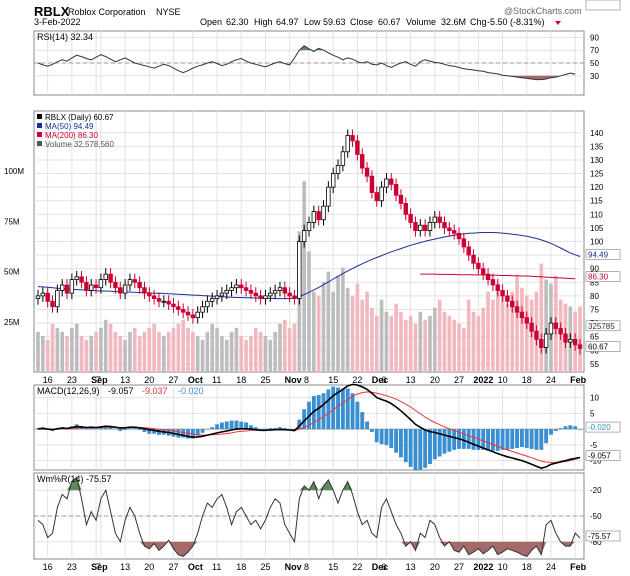 The width and height of the screenshot is (630, 576). What do you see at coordinates (459, 380) in the screenshot?
I see `x-axis-tick: 27` at bounding box center [459, 380].